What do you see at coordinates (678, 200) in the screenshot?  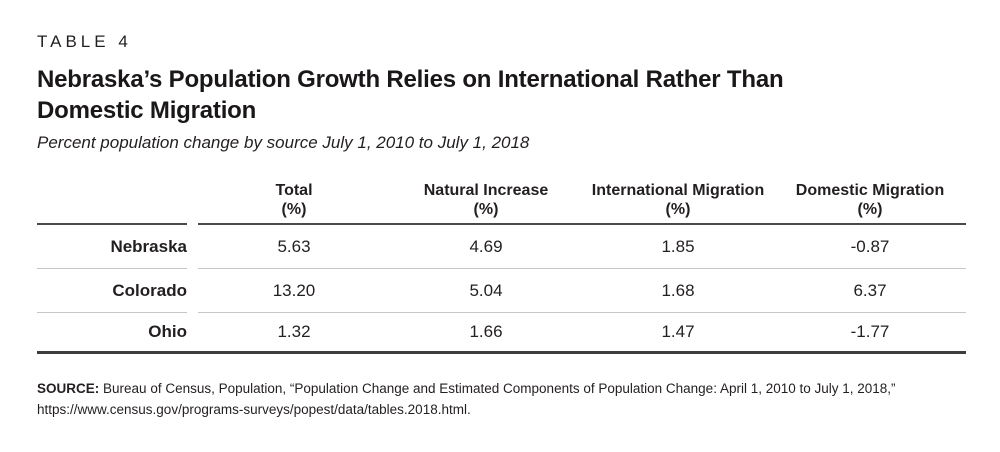 I see `column-header-international-migration: International Migration (%)` at bounding box center [678, 200].